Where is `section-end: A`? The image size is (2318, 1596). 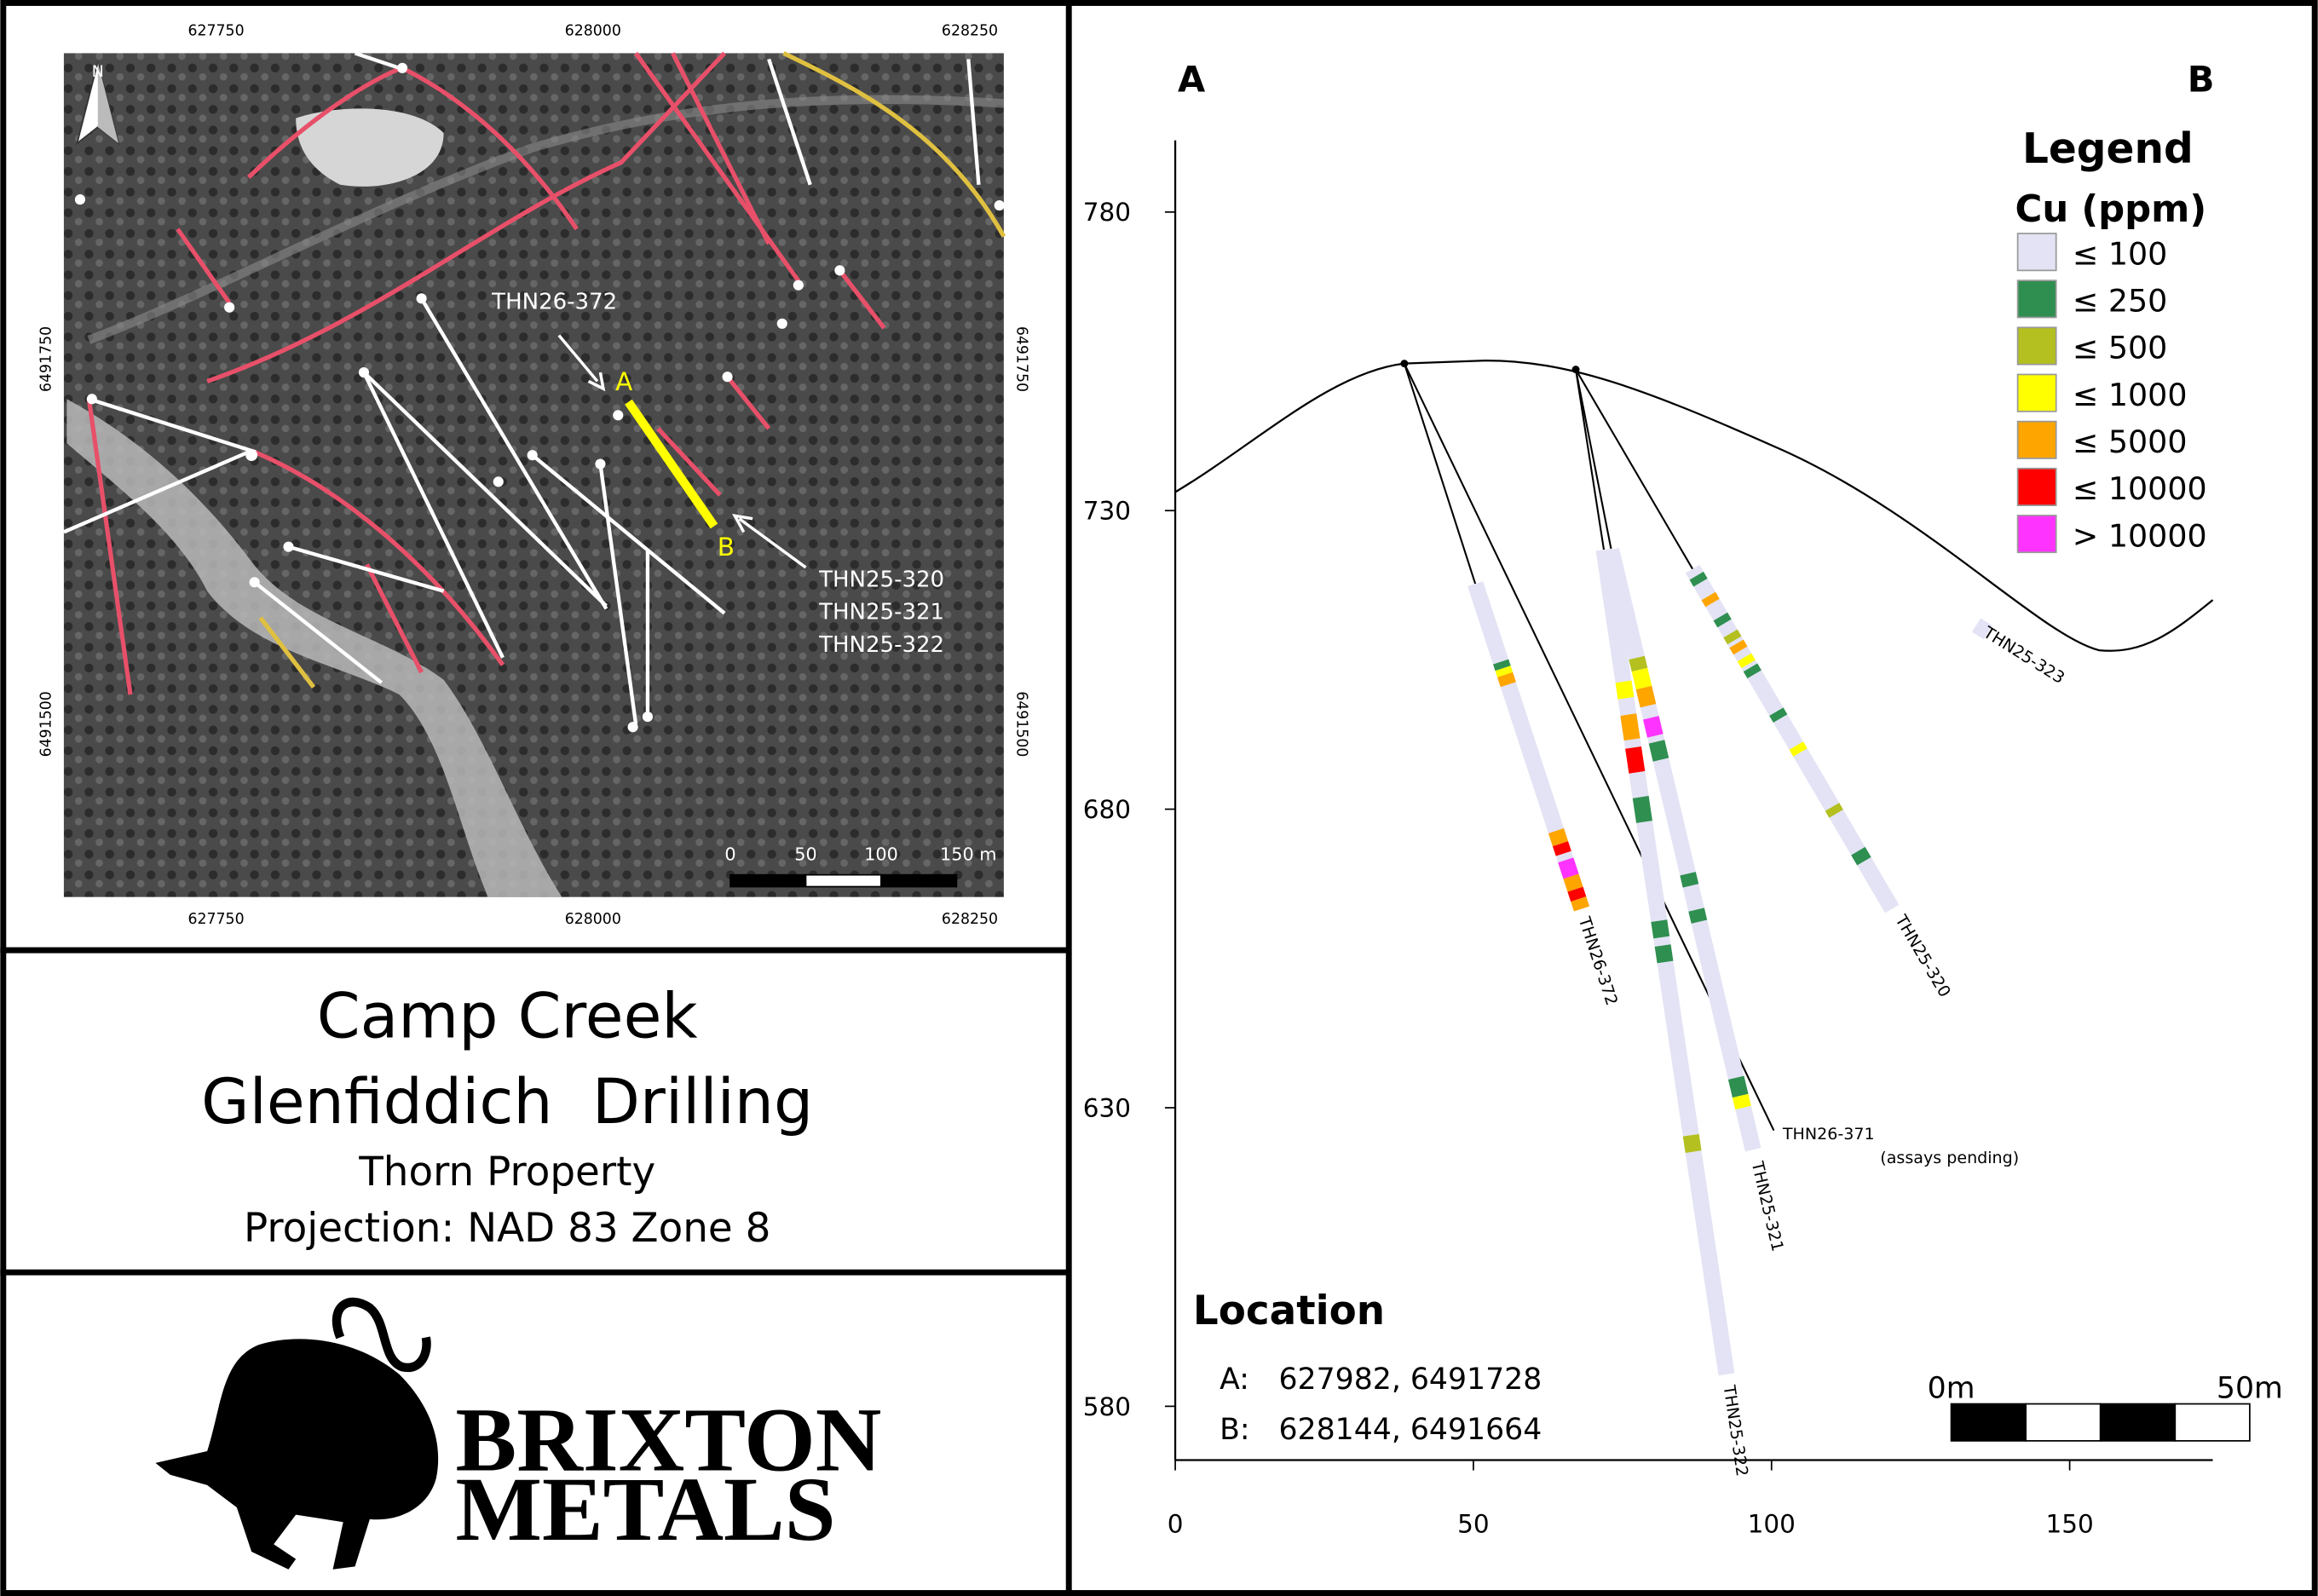
section-end: A is located at coordinates (1191, 80).